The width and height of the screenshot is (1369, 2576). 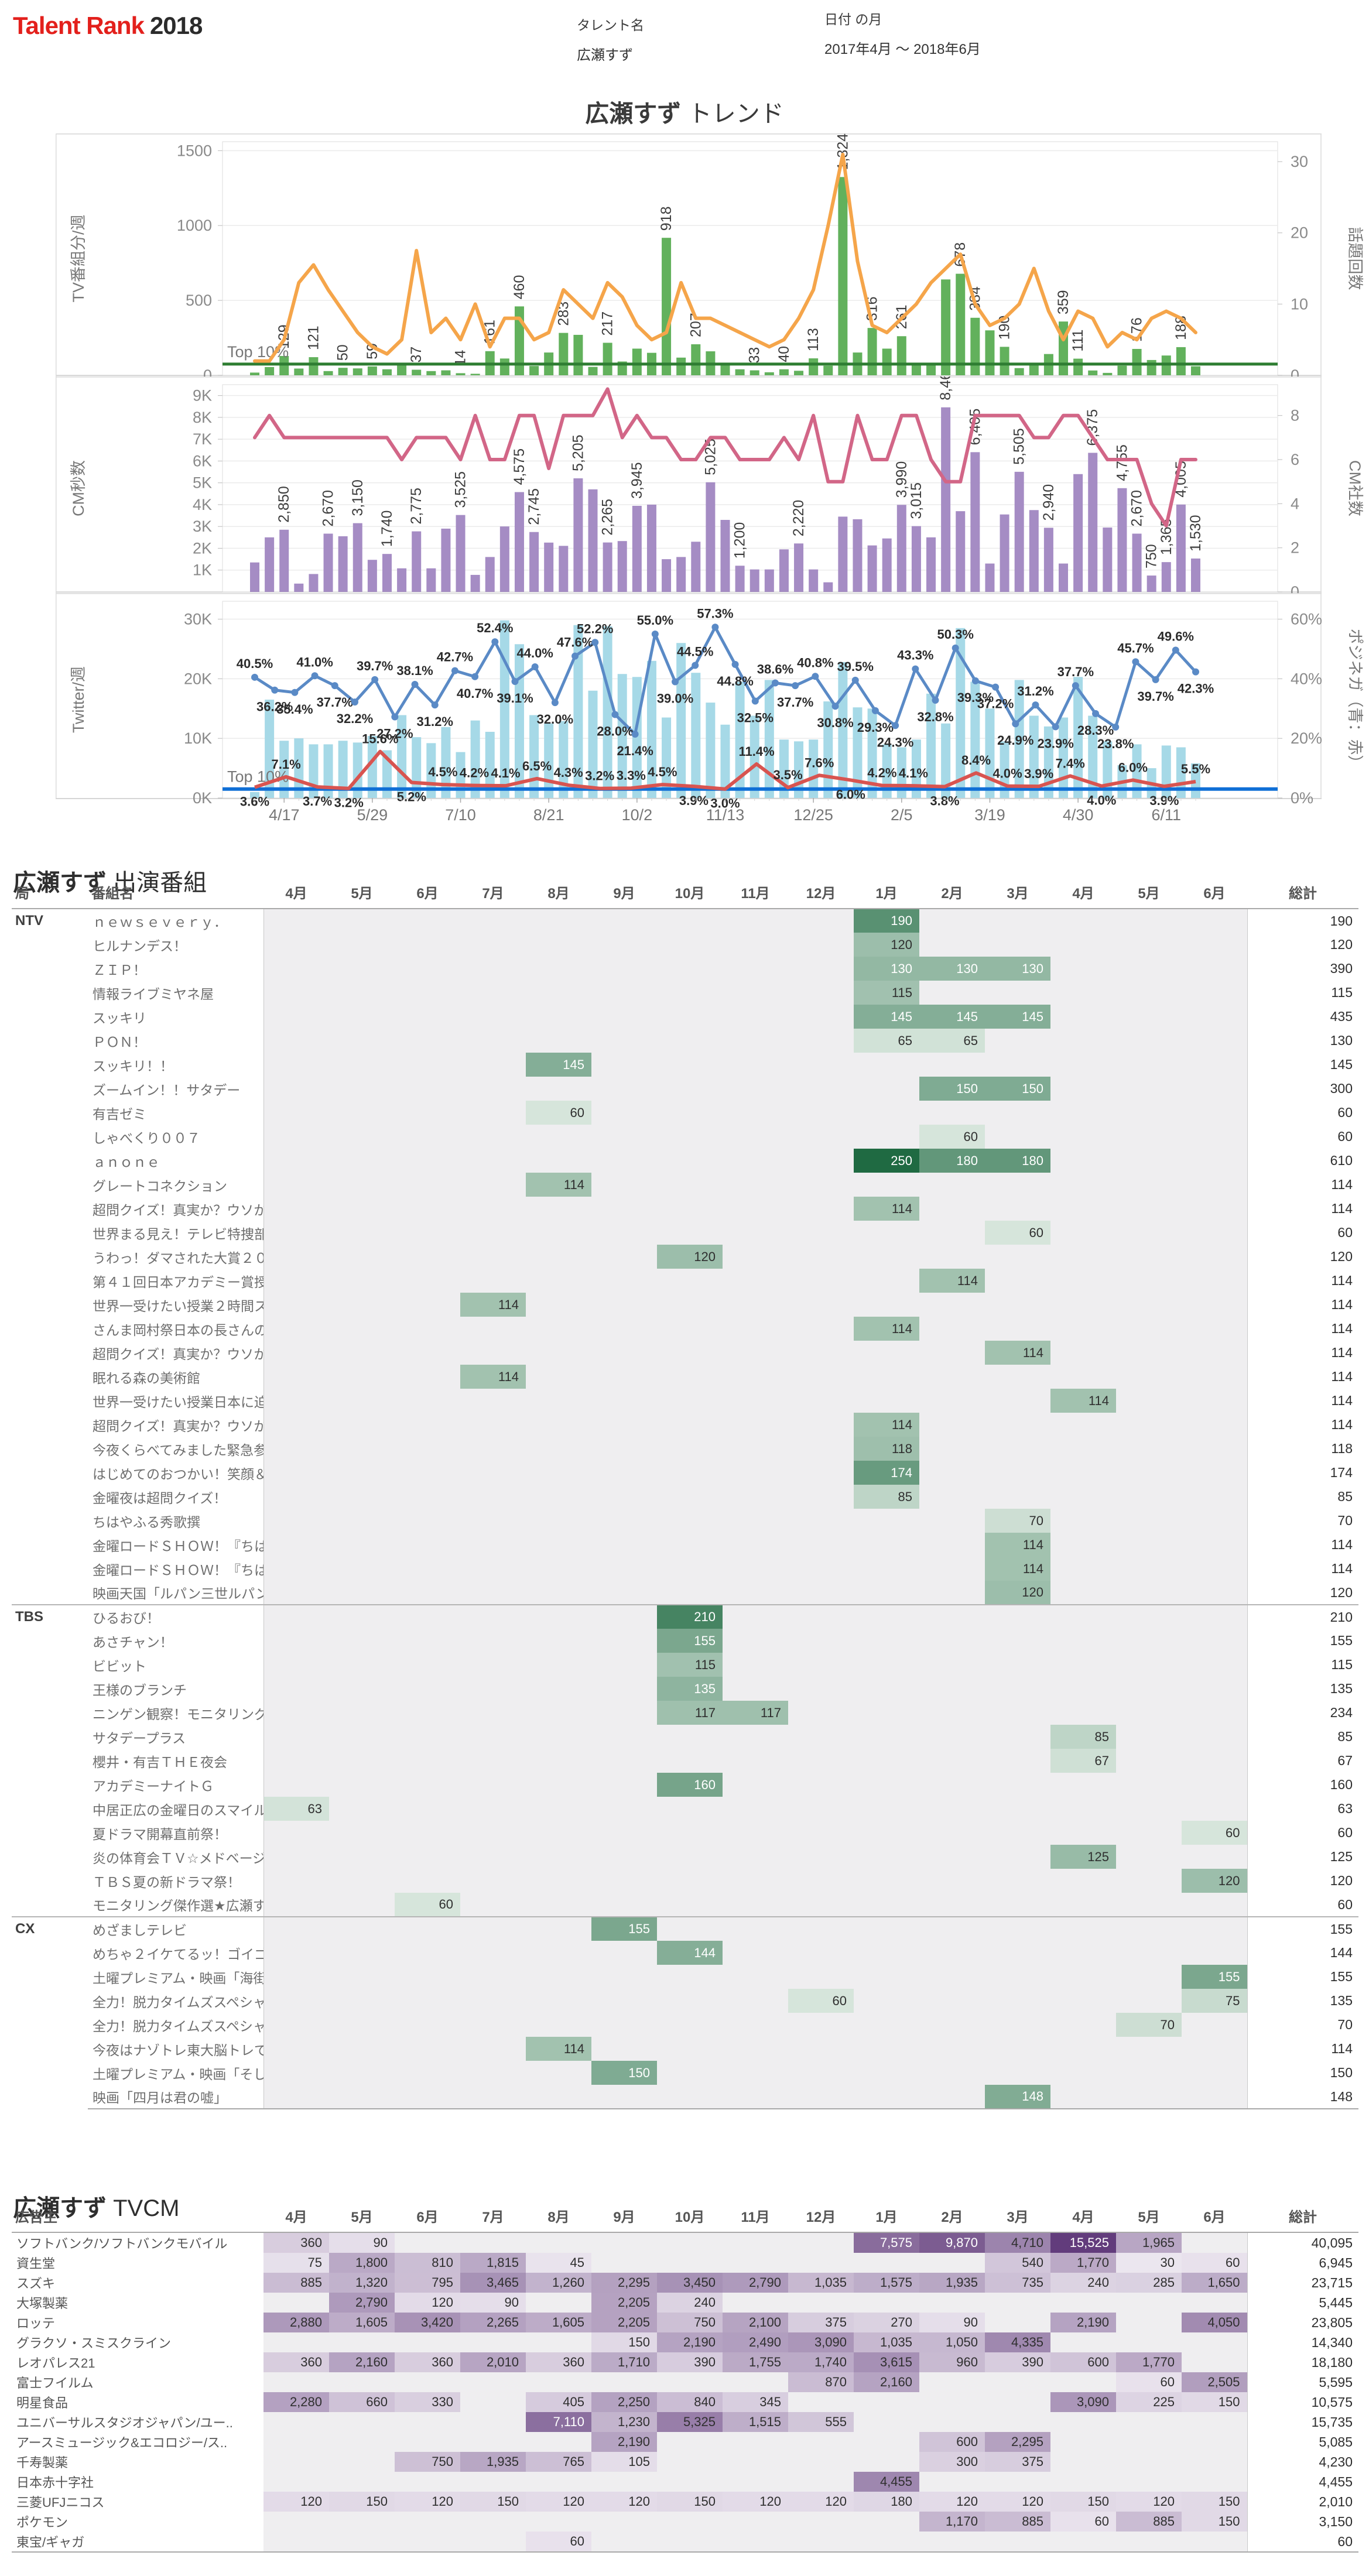 I want to click on program-name: ちはやふる秀歌撰, so click(x=176, y=1521).